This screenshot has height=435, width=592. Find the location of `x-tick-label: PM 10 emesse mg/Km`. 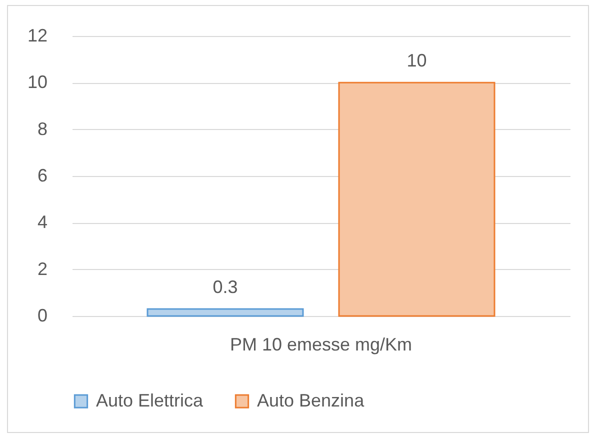

x-tick-label: PM 10 emesse mg/Km is located at coordinates (321, 344).